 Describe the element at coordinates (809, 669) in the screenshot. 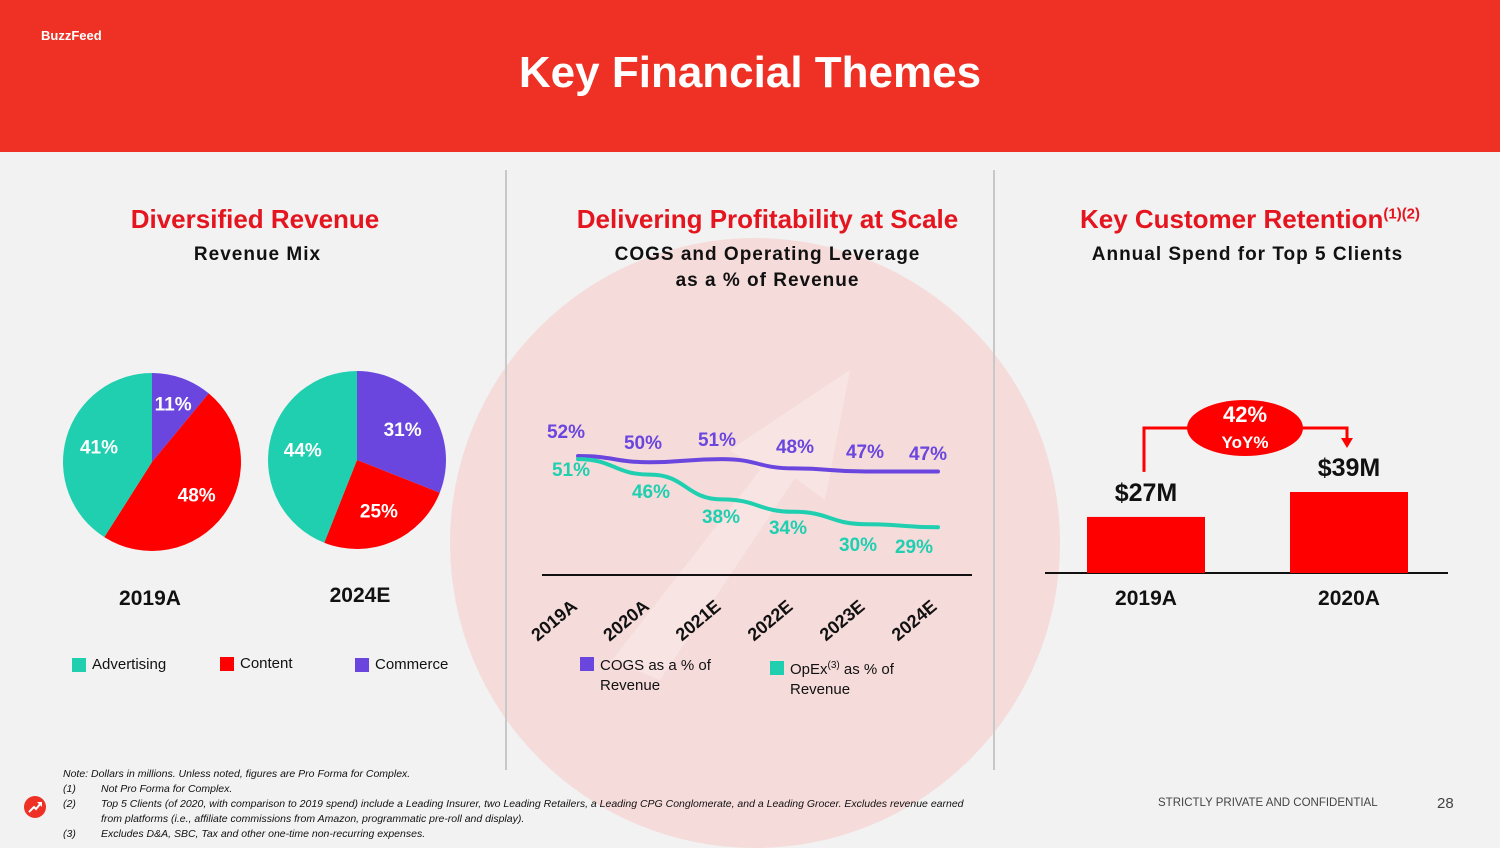

I see `legend-label: OpEx` at that location.